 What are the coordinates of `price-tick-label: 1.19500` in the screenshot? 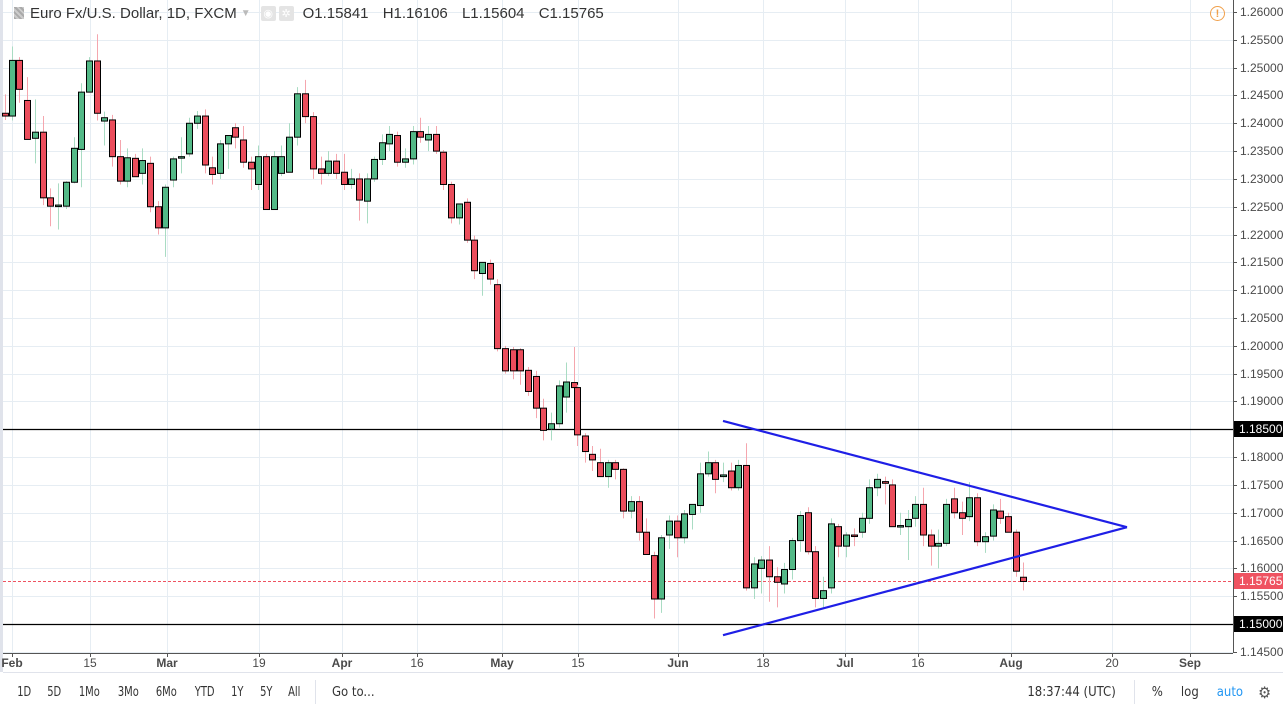 It's located at (1261, 373).